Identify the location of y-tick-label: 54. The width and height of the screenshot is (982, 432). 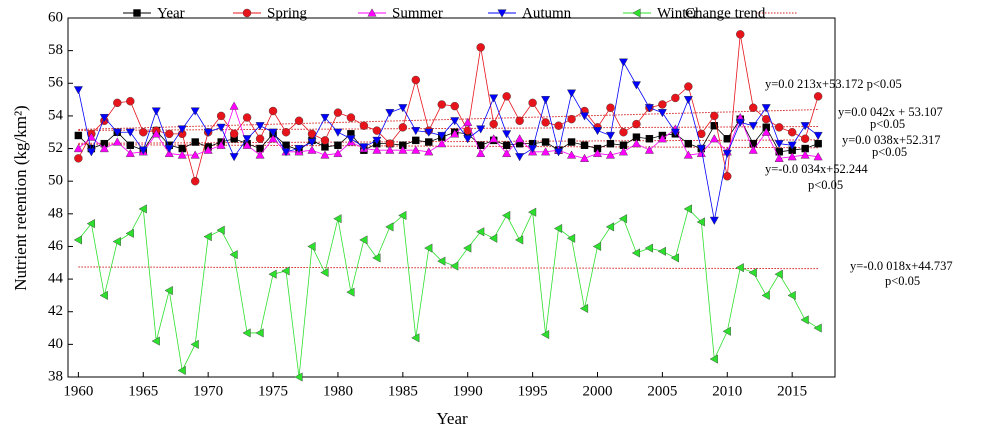
(56, 115).